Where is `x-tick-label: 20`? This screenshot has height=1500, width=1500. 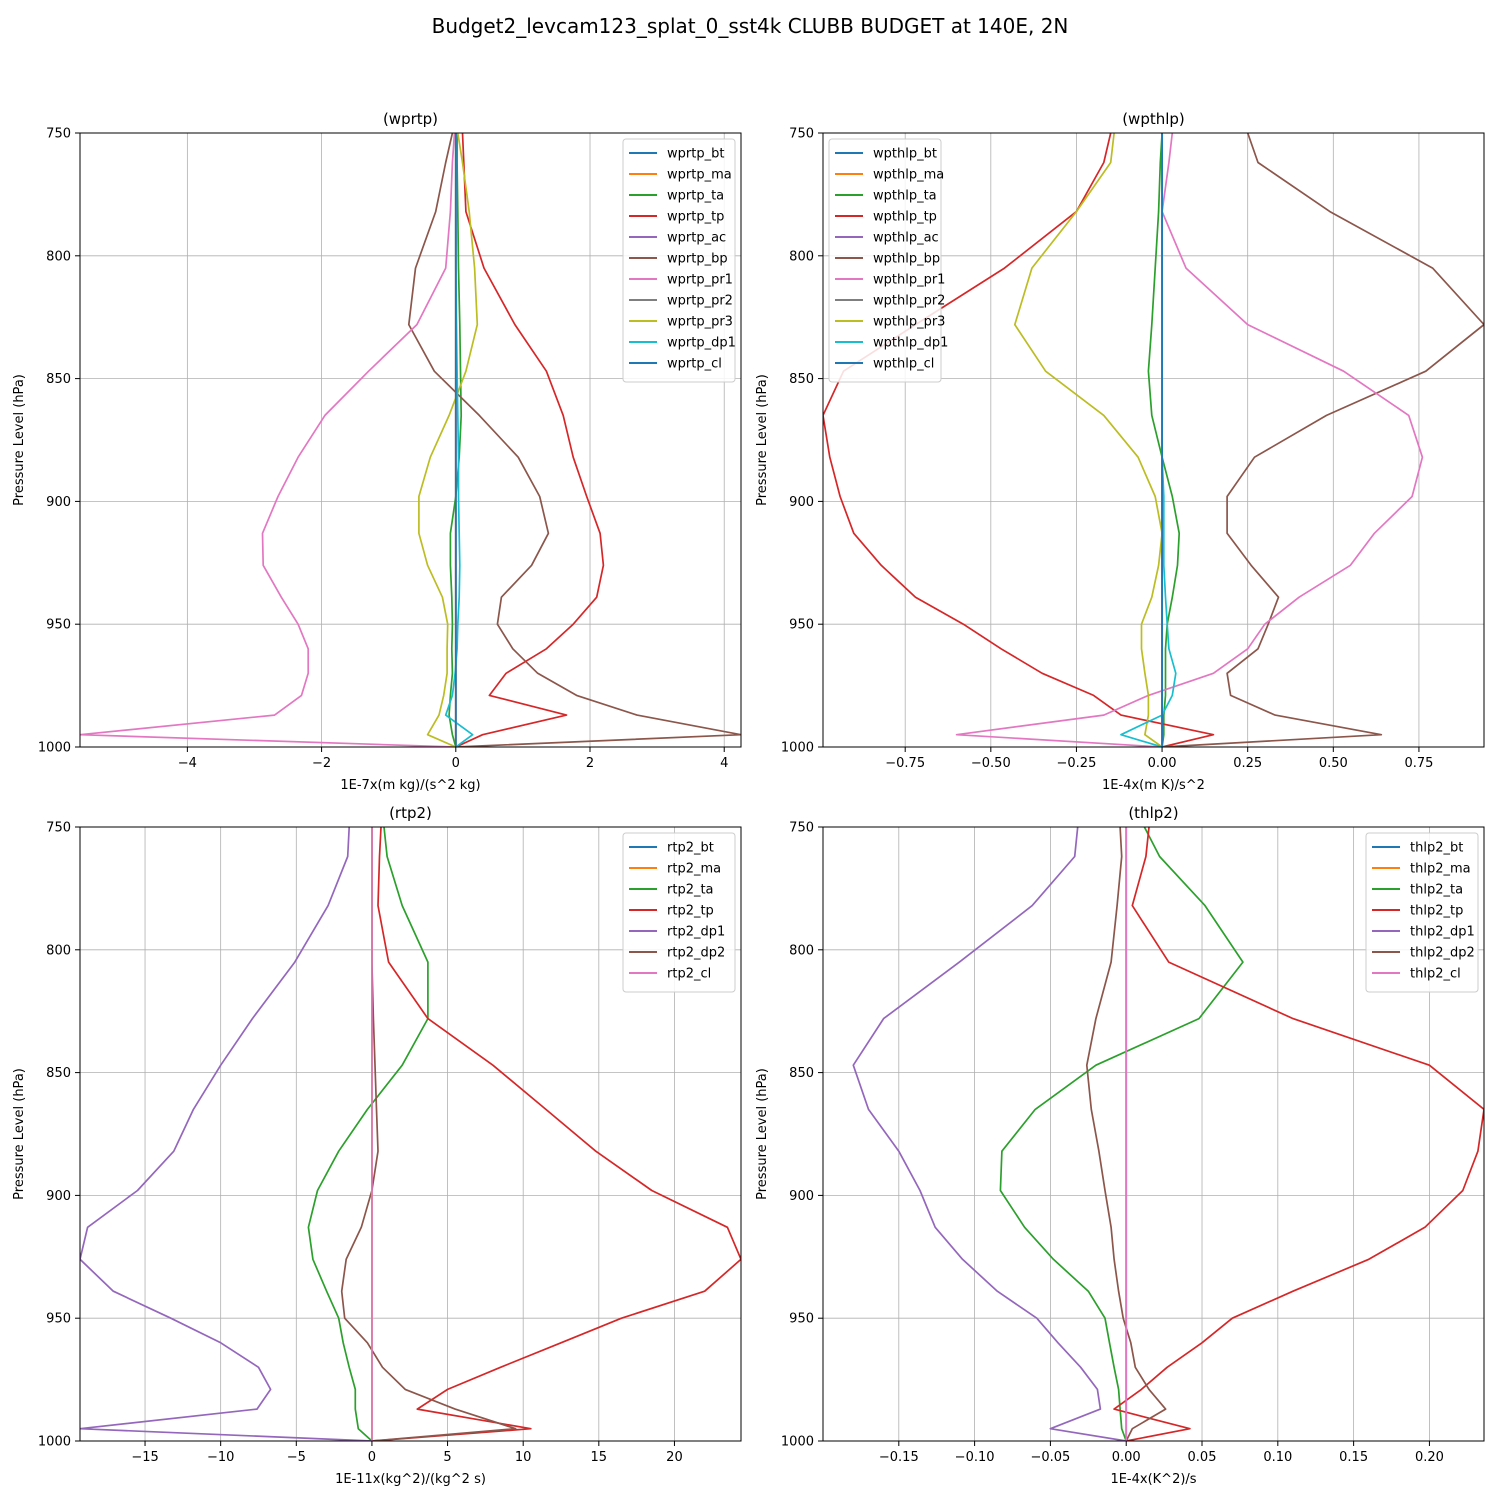
x-tick-label: 20 is located at coordinates (674, 1457).